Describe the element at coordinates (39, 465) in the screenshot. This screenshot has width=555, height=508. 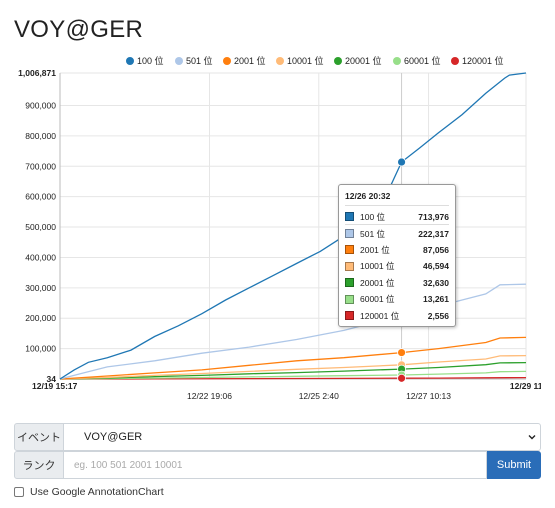
I see `rank-label: ランク` at that location.